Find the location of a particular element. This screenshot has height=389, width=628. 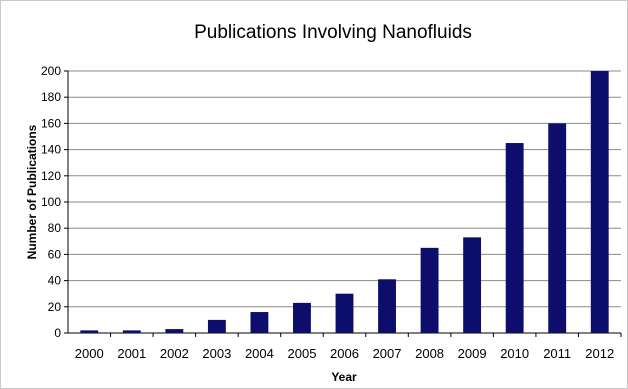

bar-2000 is located at coordinates (89, 331).